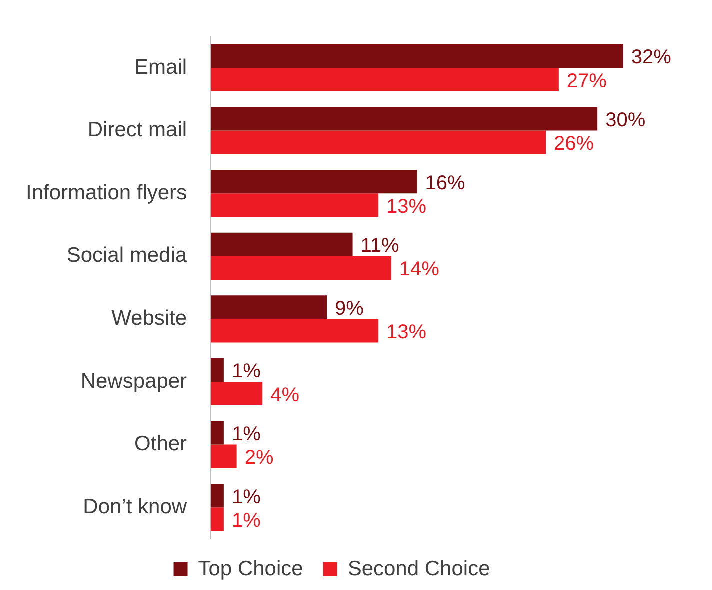 The height and width of the screenshot is (590, 712). Describe the element at coordinates (138, 130) in the screenshot. I see `y-tick-label: Direct mail` at that location.